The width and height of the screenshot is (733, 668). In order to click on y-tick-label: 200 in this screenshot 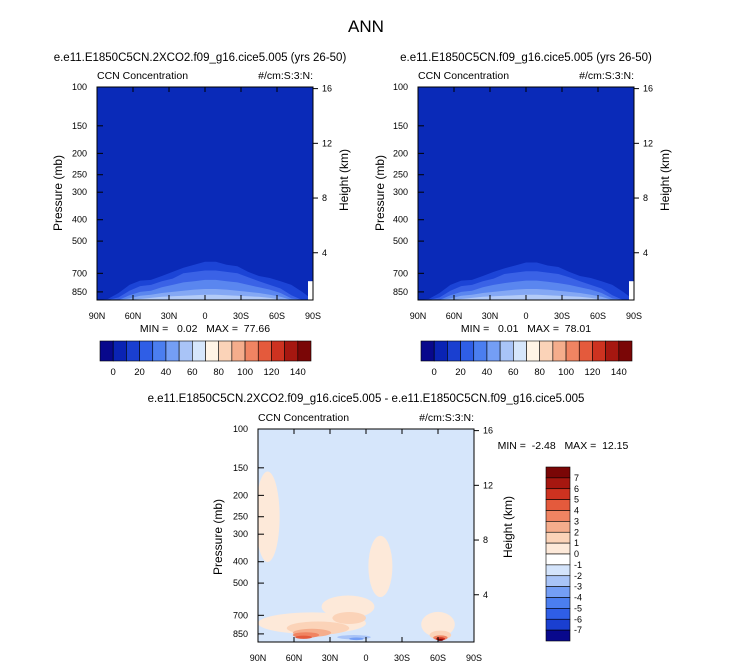, I will do `click(79, 153)`.